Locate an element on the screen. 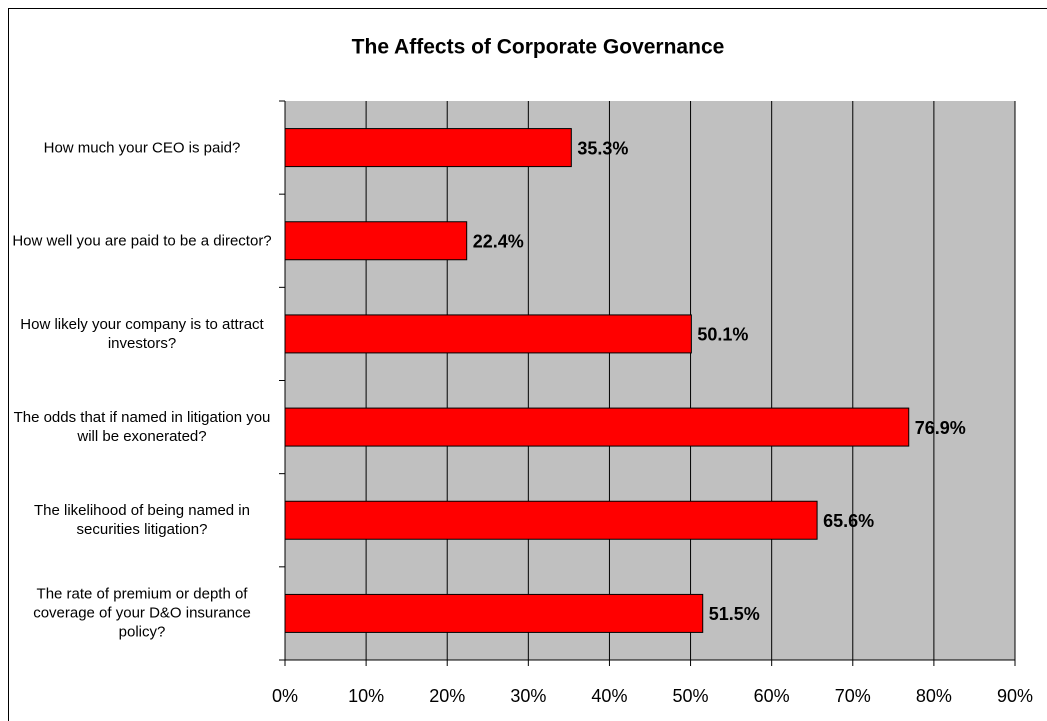 This screenshot has width=1047, height=721. x-tick-label: 70% is located at coordinates (853, 696).